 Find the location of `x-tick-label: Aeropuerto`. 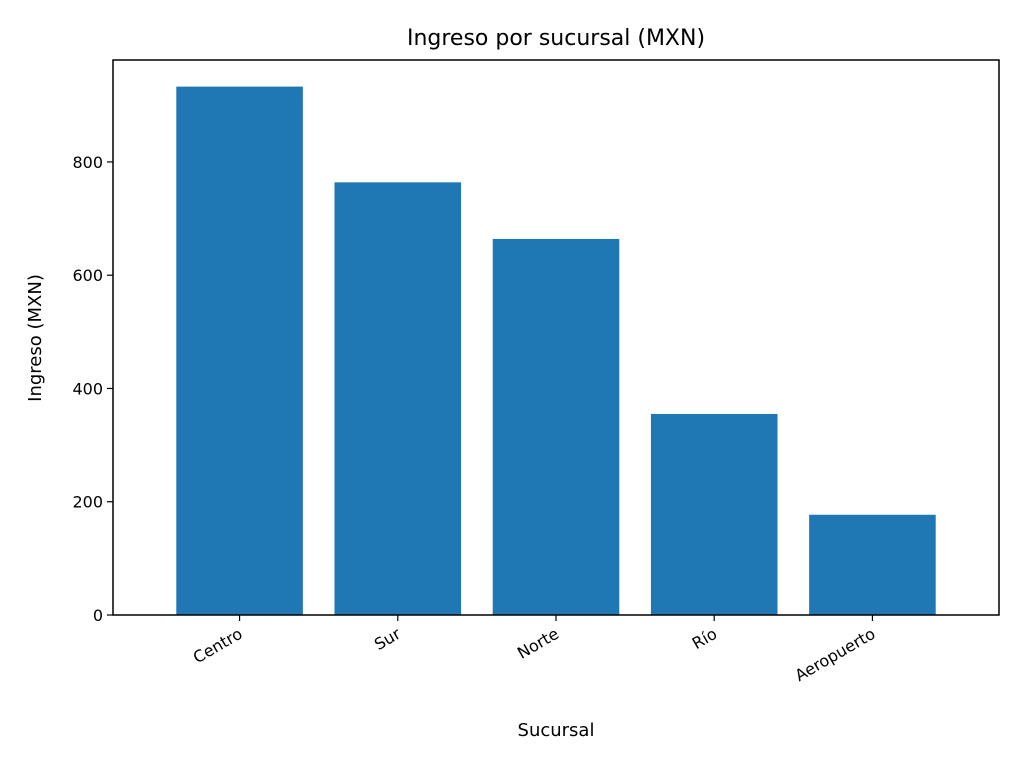

x-tick-label: Aeropuerto is located at coordinates (835, 654).